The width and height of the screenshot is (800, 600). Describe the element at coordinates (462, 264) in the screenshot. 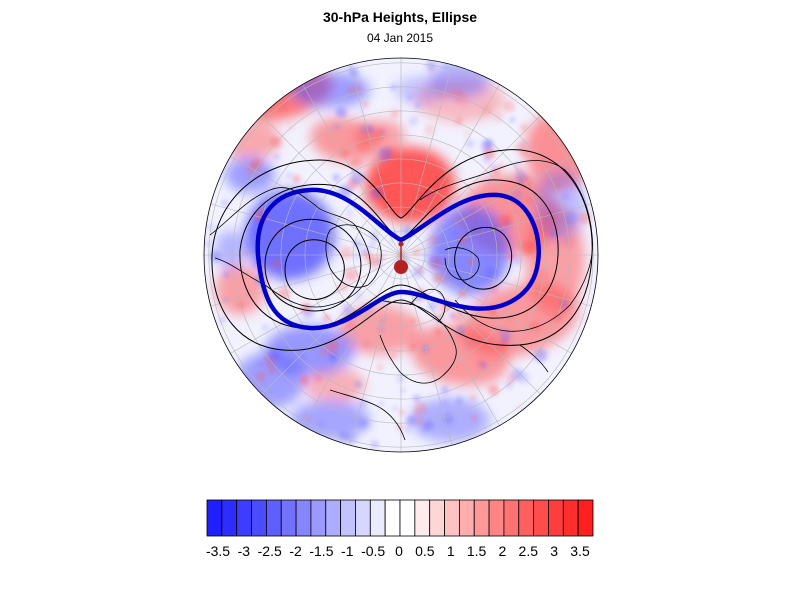

I see `coastline-siberia-islands` at that location.